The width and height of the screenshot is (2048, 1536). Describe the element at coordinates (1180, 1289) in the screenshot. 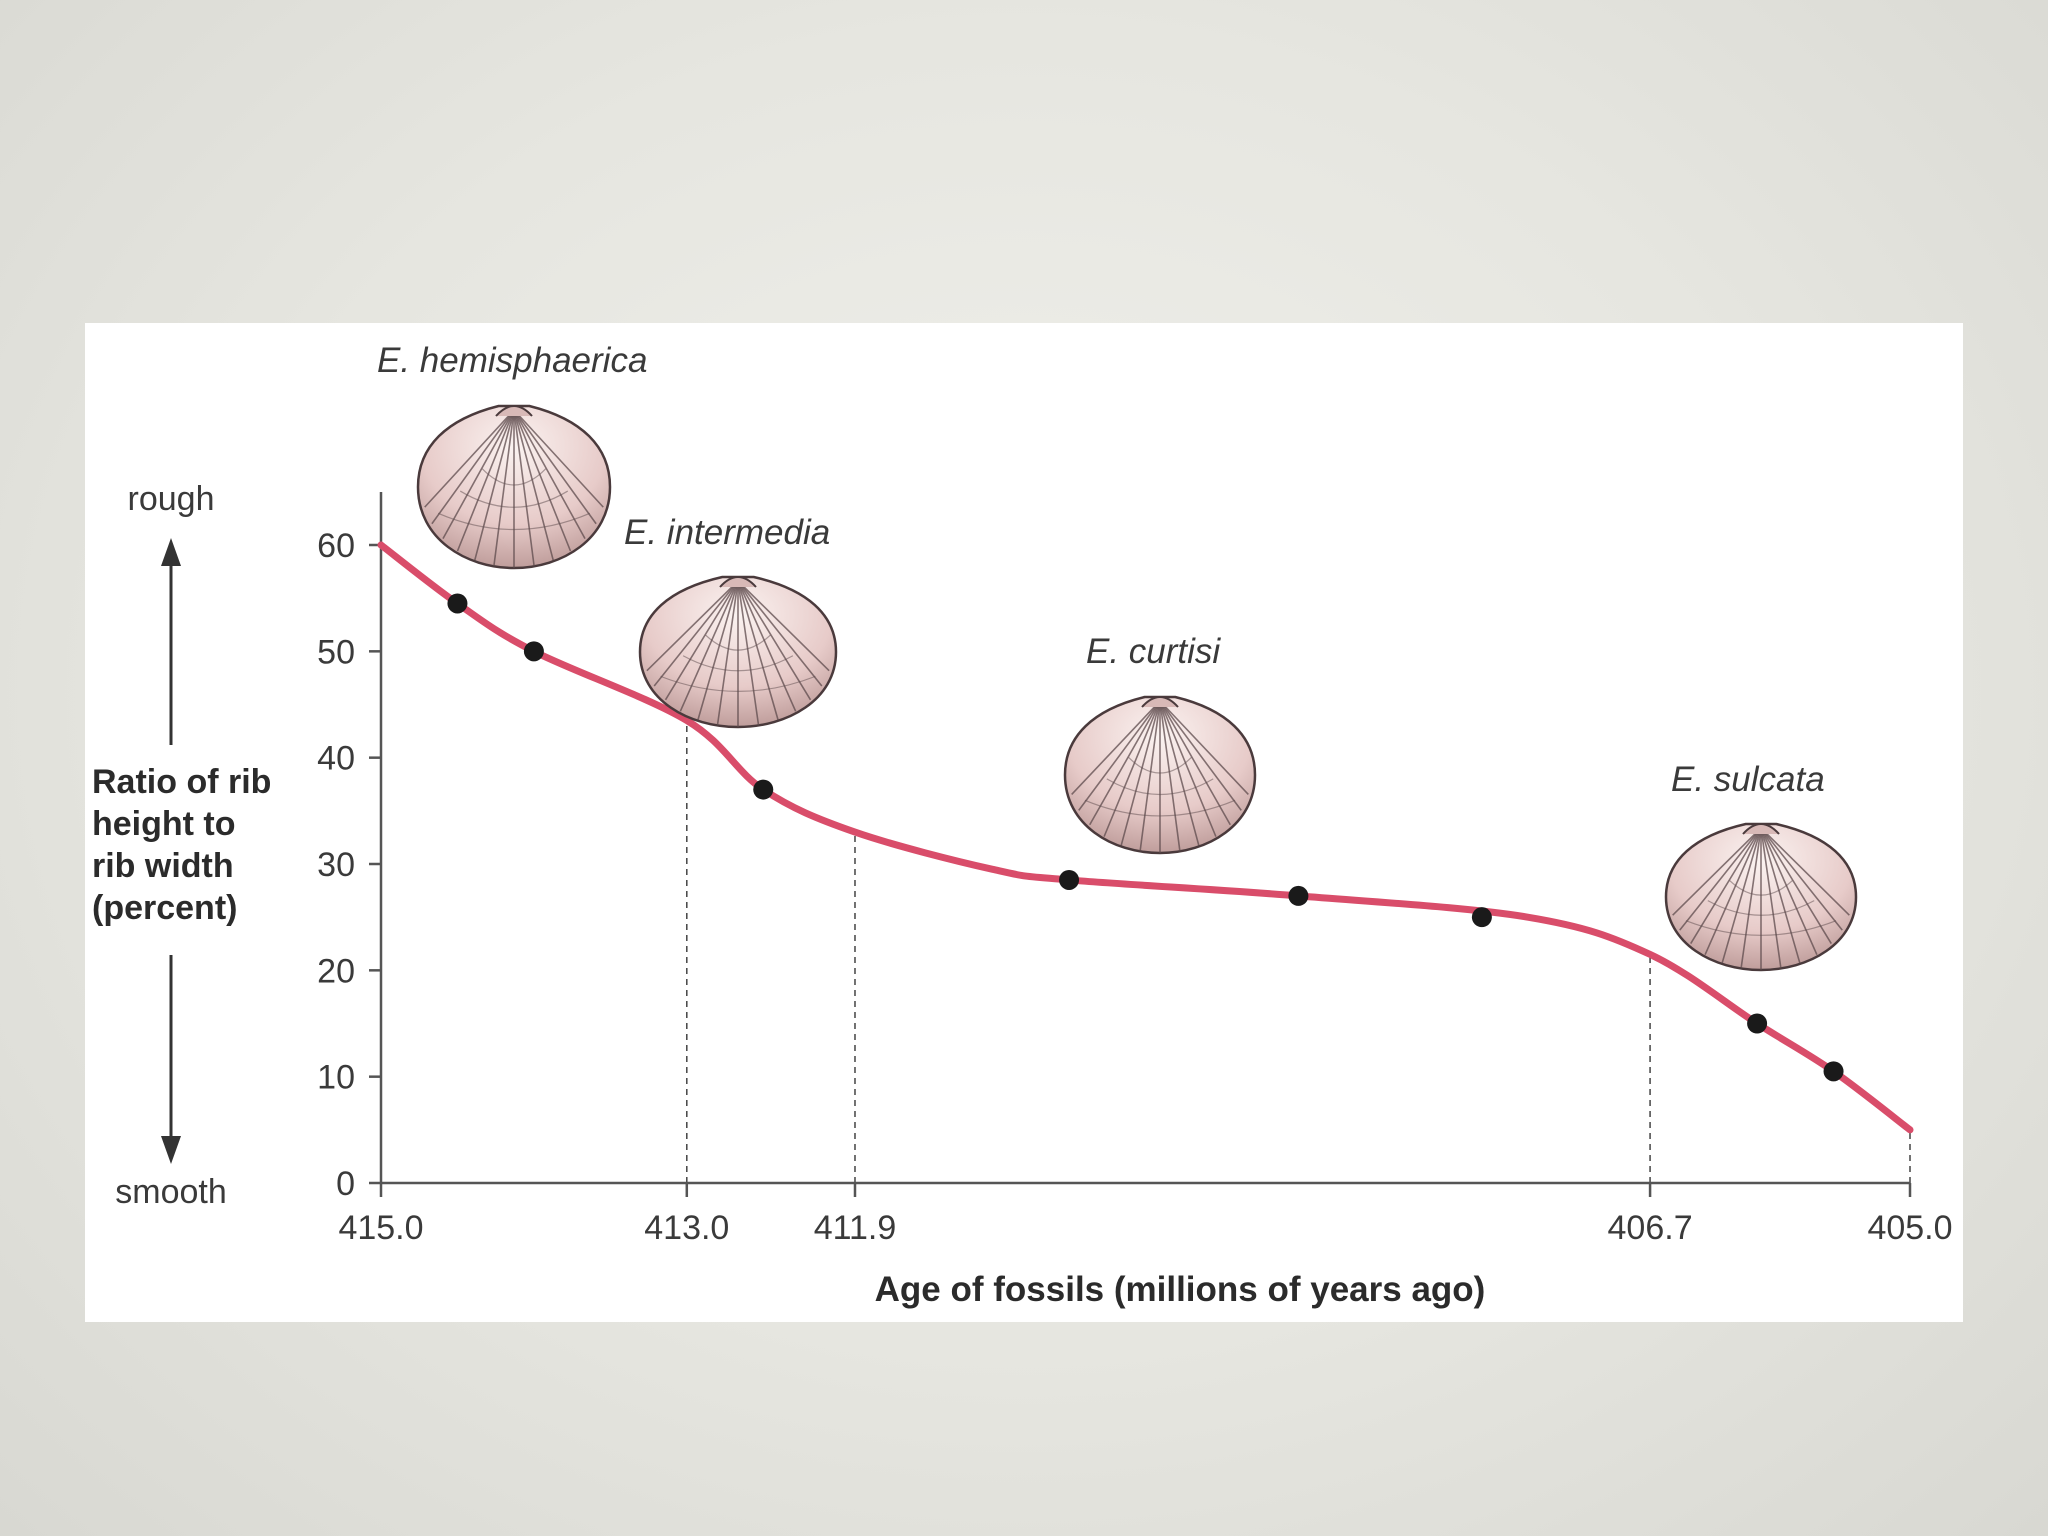

I see `x-axis-title: Age of fossils (millions of years ago)` at that location.